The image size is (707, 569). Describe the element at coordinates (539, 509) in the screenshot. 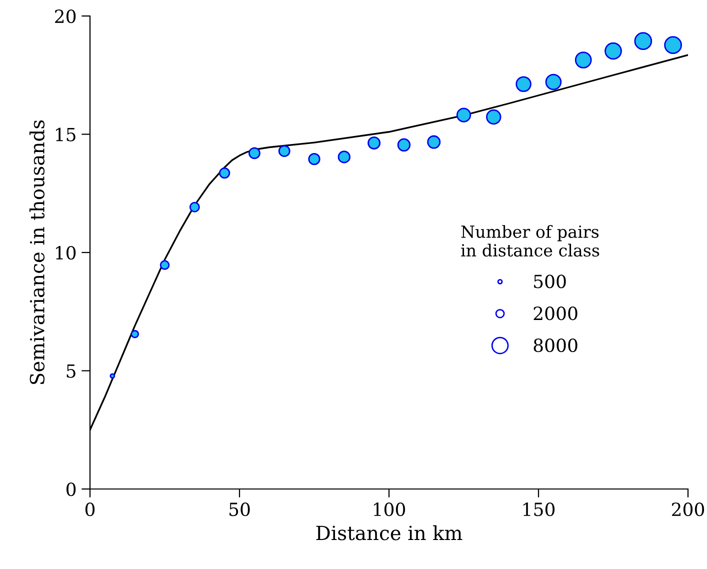

I see `x-tick-label: 150` at that location.